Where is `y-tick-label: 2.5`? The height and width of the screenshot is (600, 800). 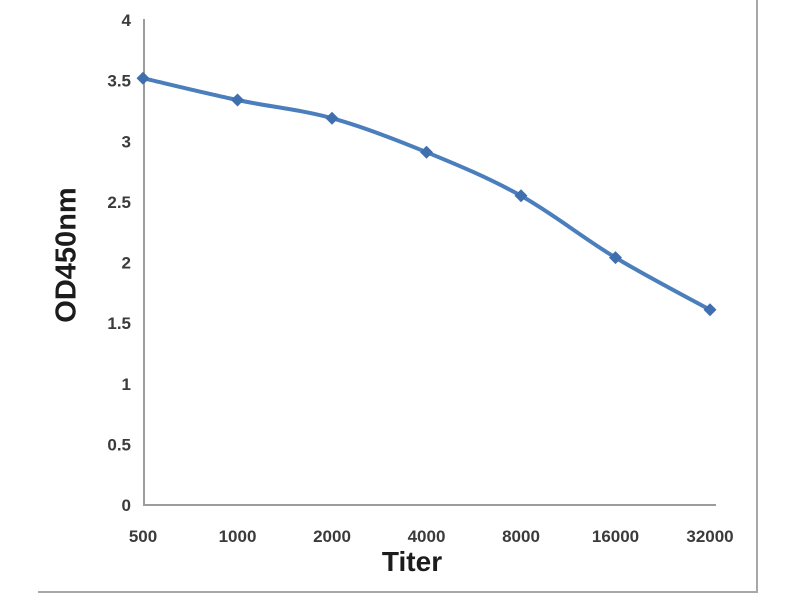
y-tick-label: 2.5 is located at coordinates (119, 202).